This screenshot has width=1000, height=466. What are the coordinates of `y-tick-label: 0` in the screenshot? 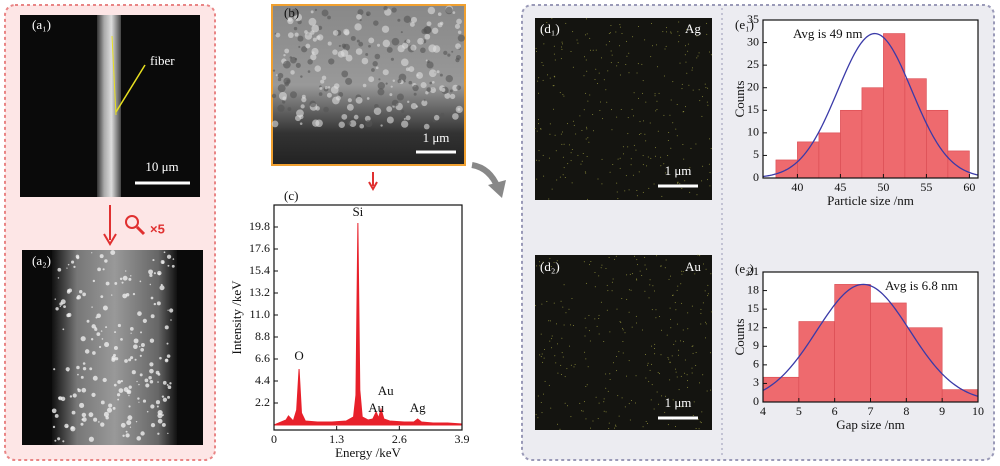 It's located at (756, 401).